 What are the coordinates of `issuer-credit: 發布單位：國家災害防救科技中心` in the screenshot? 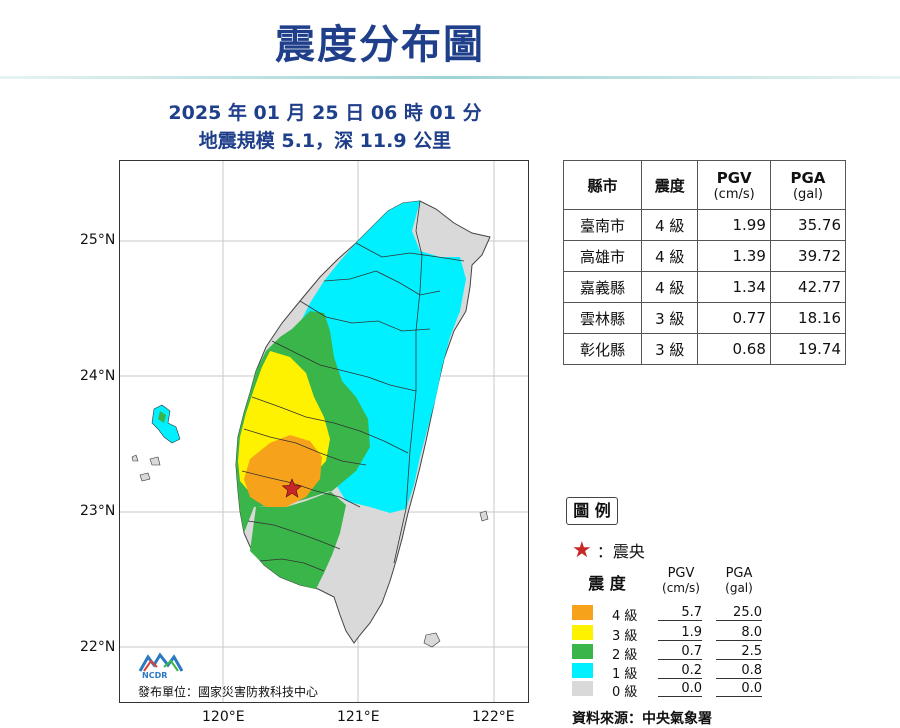 It's located at (228, 692).